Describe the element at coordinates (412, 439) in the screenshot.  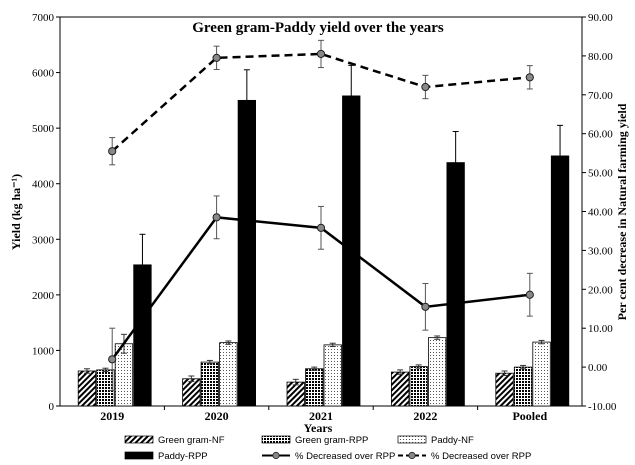
I see `legend-swatch-dotted` at that location.